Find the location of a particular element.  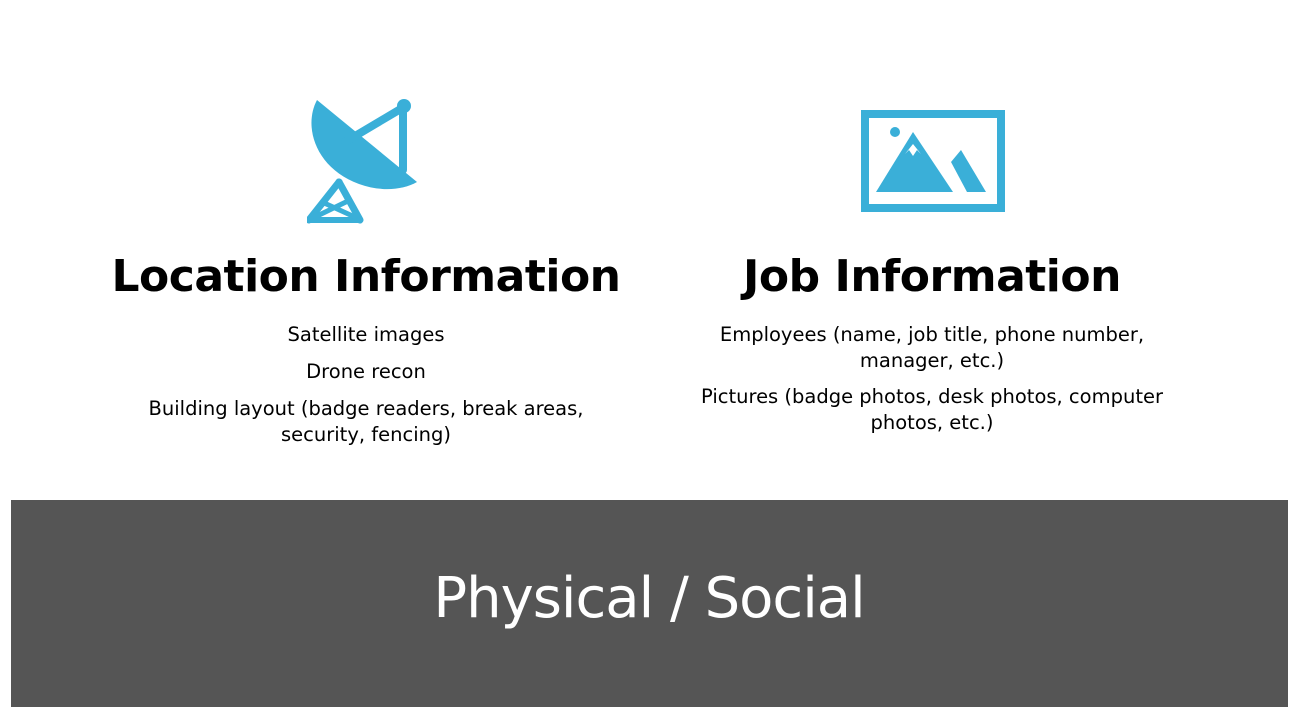

picture-icon is located at coordinates (933, 161).